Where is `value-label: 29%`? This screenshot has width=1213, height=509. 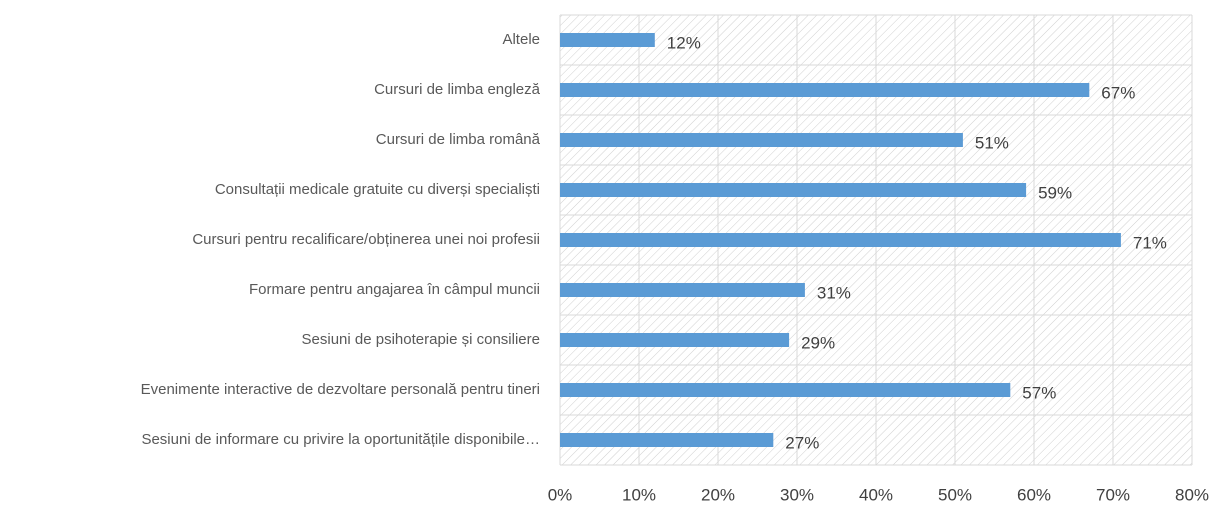 value-label: 29% is located at coordinates (818, 342).